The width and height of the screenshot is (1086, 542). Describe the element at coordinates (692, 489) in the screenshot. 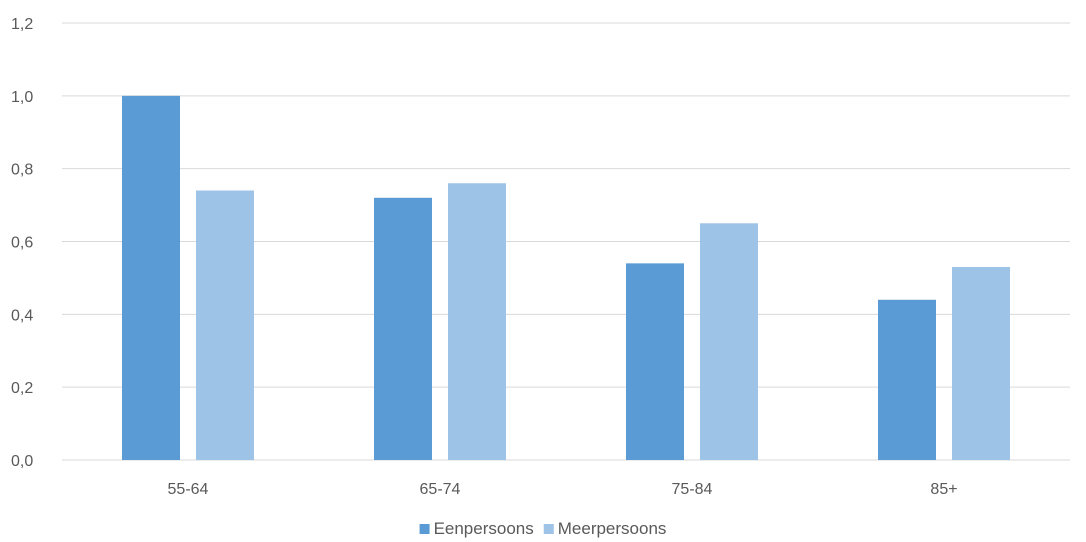

I see `x-tick-label: 75-84` at that location.